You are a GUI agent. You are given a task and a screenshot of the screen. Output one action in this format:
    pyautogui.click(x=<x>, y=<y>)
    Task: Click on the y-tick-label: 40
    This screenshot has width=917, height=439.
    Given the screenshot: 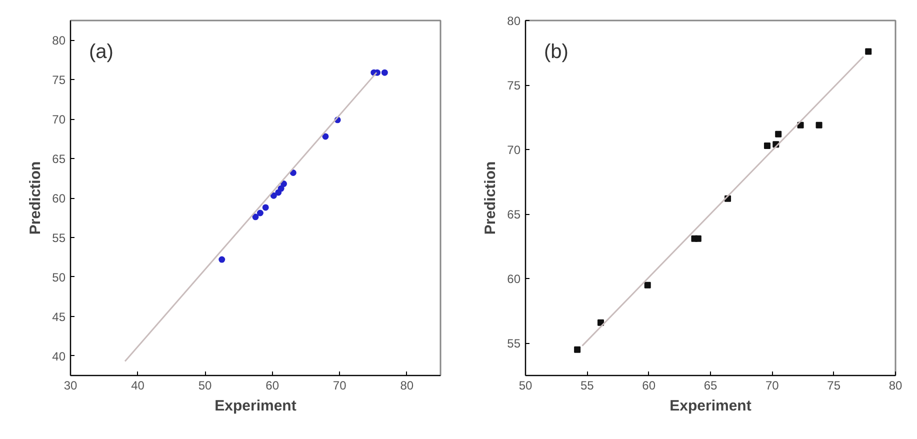 What is the action you would take?
    pyautogui.click(x=59, y=356)
    